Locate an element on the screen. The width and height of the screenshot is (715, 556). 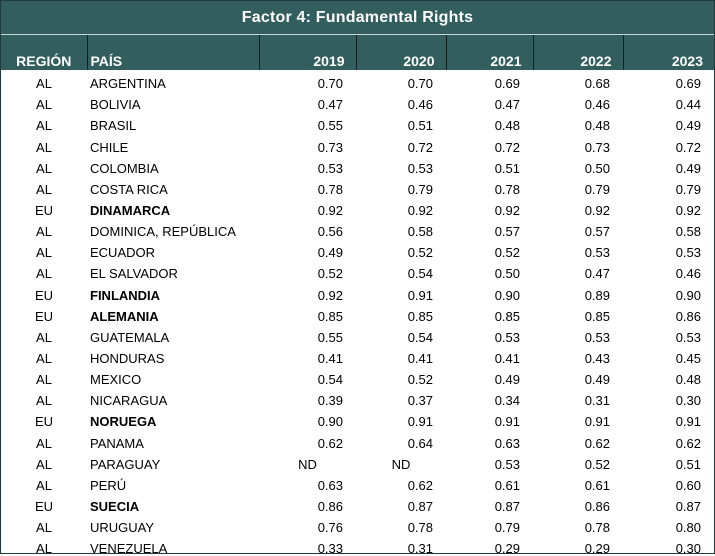
country-cell: FINLANDIA is located at coordinates (125, 295).